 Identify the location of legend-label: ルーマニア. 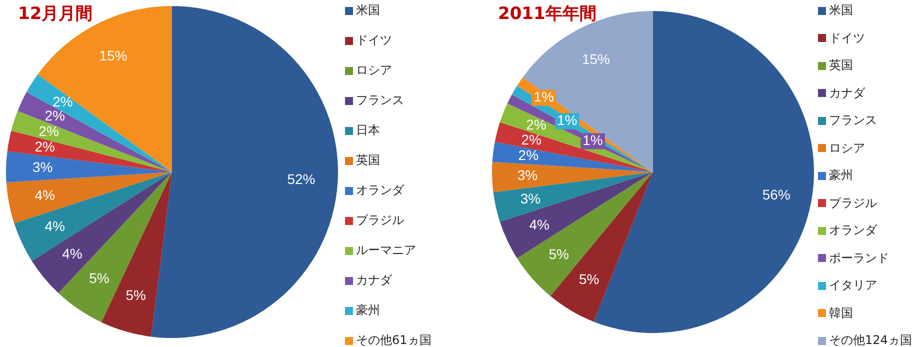
(386, 250).